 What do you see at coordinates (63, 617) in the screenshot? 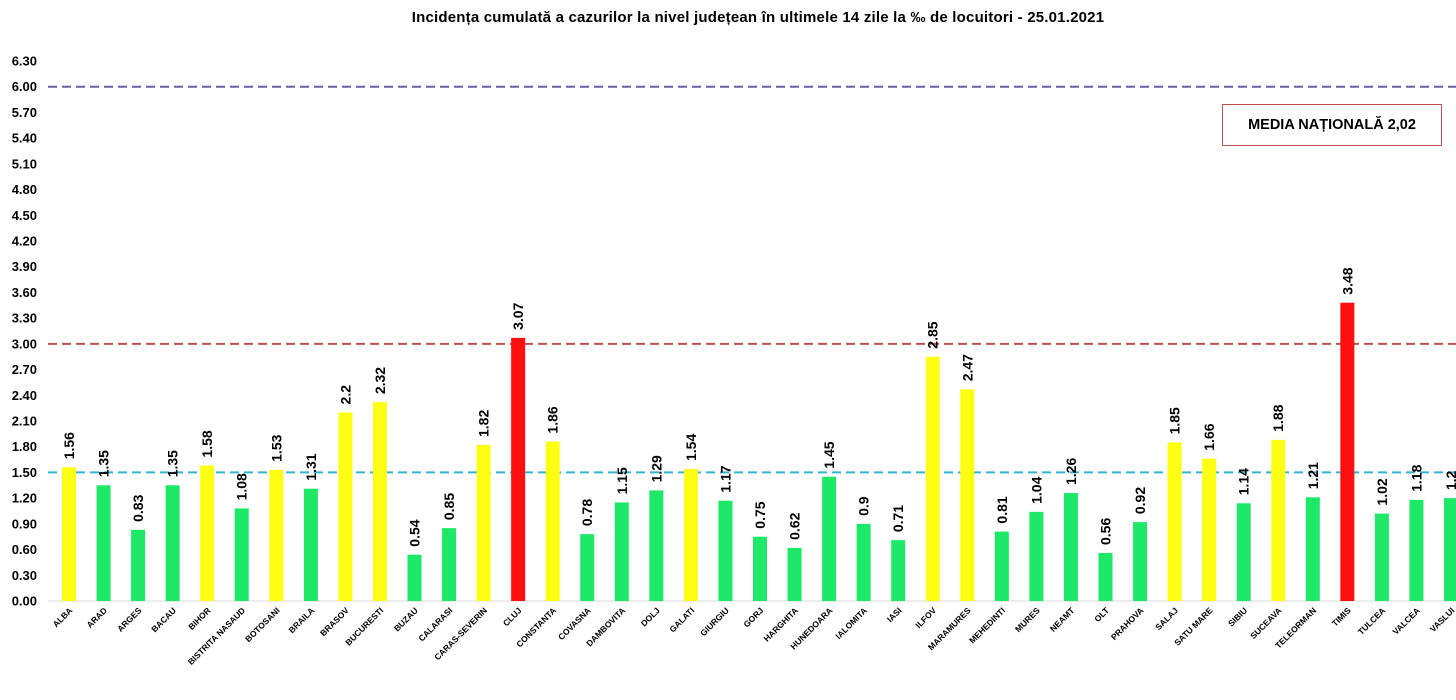
I see `x-tick-label: ALBA` at bounding box center [63, 617].